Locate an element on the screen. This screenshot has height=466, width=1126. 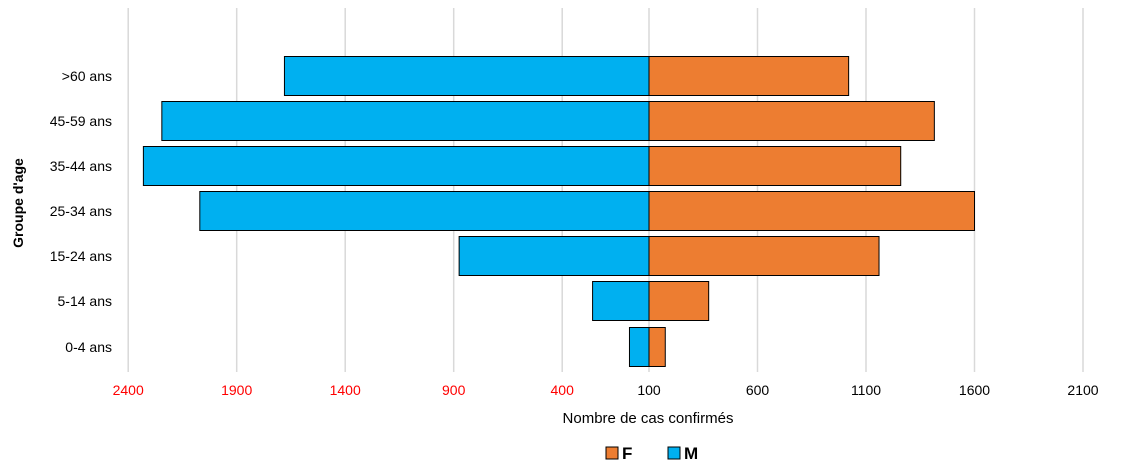
x-tick-label: 100 is located at coordinates (649, 390).